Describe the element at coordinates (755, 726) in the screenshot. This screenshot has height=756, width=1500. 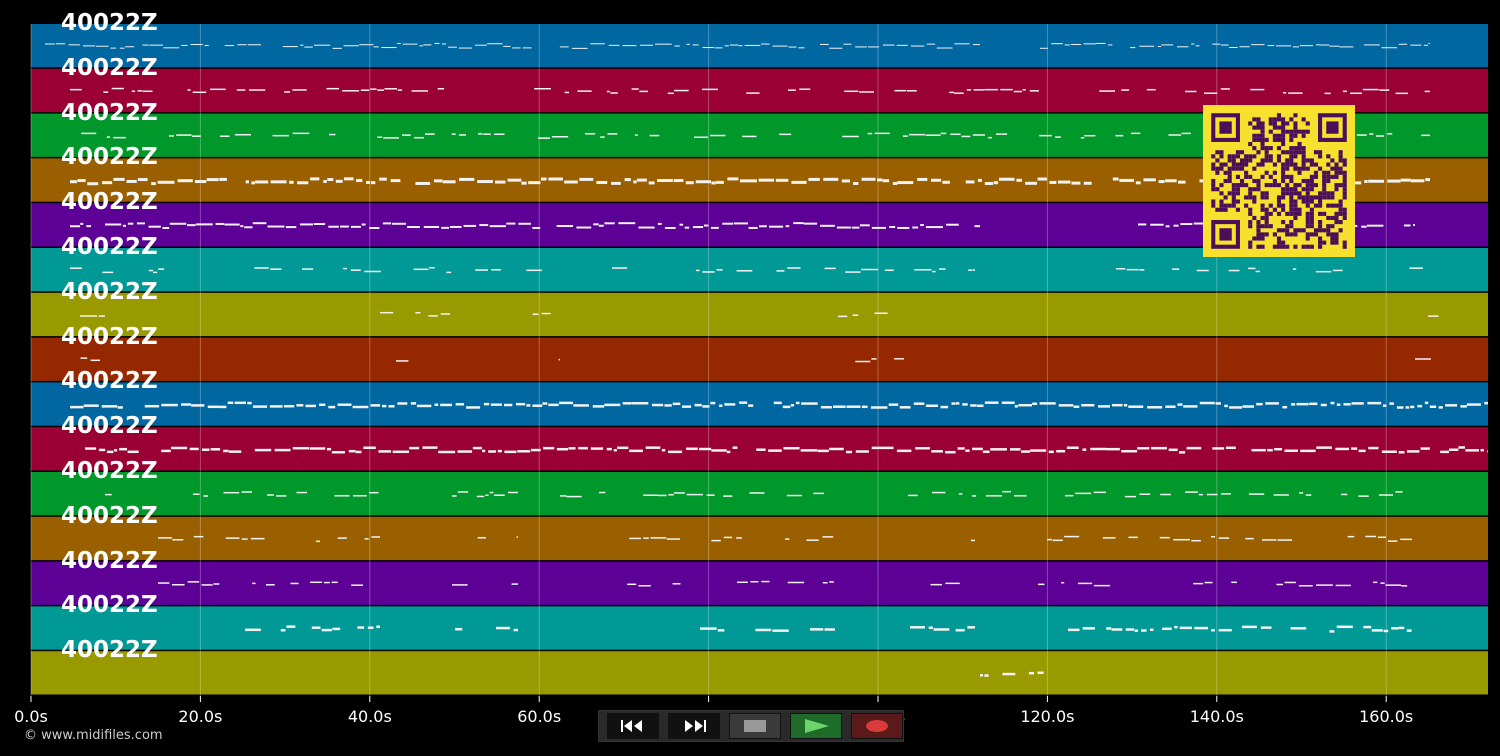
I see `stop-button` at that location.